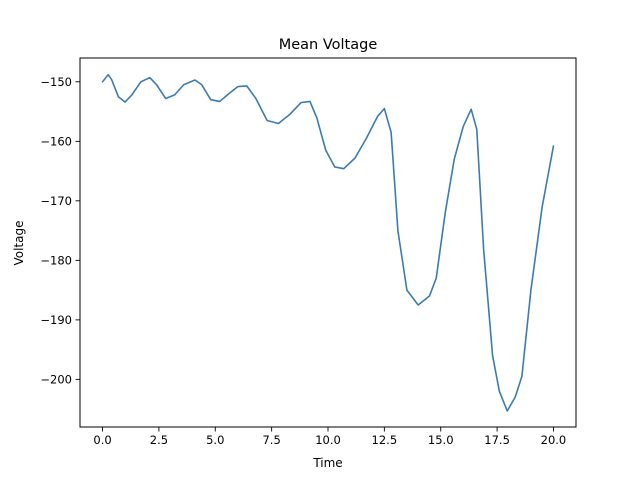 Image resolution: width=640 pixels, height=480 pixels. I want to click on x-axis: 0.0 2.5 5.0 7.5 10.0 12.5 15.0 17.5 20.0, so click(329, 437).